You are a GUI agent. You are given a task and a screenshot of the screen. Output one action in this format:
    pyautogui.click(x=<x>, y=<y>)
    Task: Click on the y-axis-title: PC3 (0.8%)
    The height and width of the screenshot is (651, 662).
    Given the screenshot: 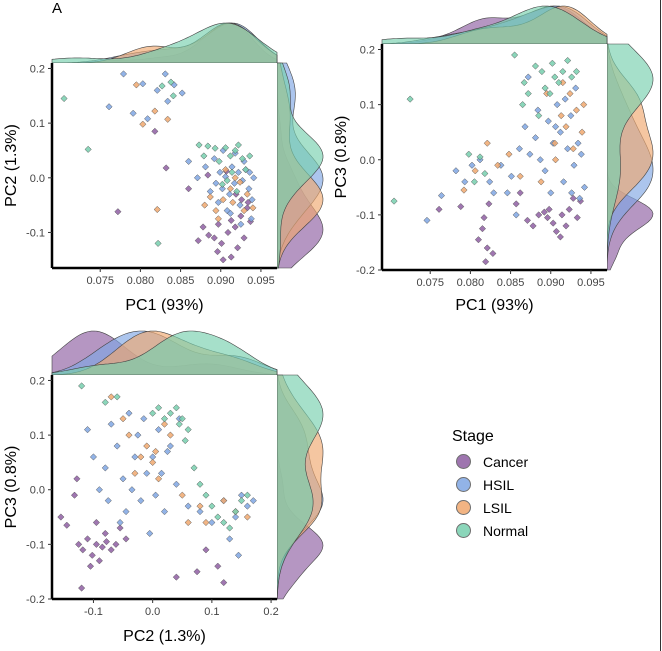 What is the action you would take?
    pyautogui.click(x=341, y=157)
    